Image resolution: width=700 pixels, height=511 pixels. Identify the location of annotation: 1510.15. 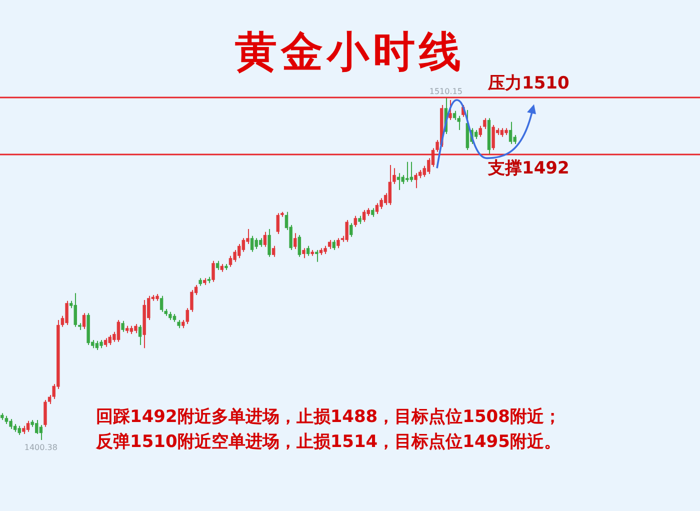
(445, 91).